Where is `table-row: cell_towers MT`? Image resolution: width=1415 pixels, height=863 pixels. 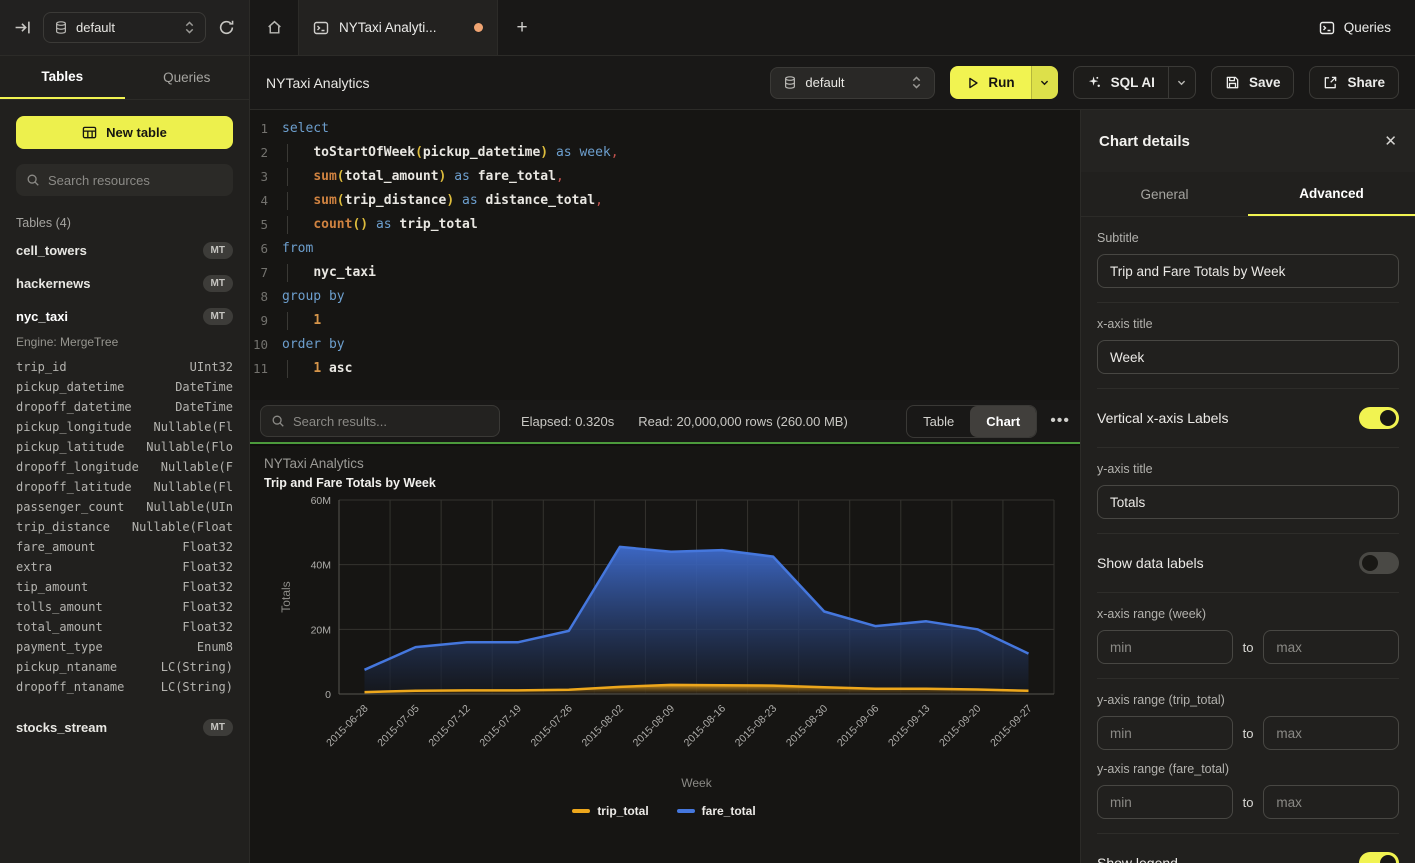 table-row: cell_towers MT is located at coordinates (124, 250).